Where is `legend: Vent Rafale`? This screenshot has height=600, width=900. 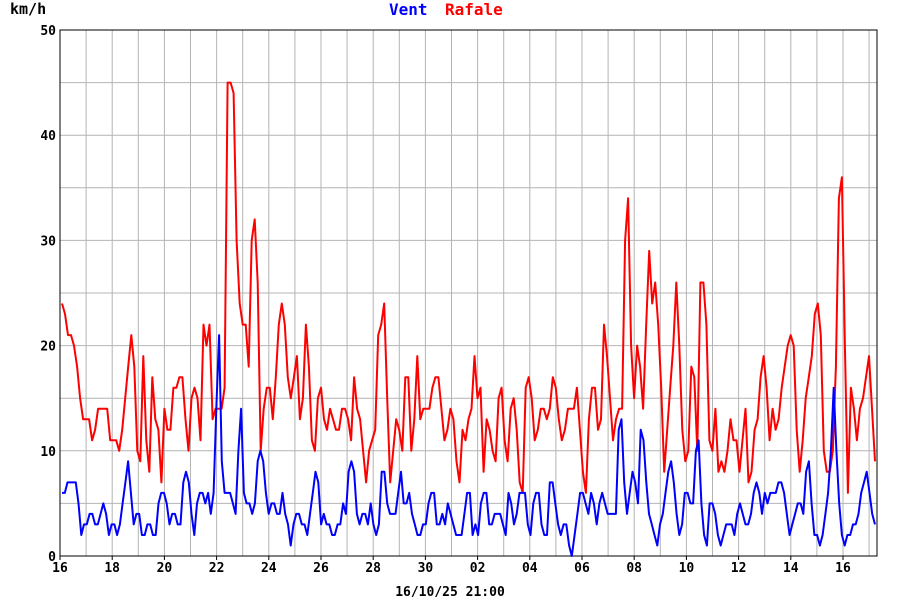 legend: Vent Rafale is located at coordinates (446, 9).